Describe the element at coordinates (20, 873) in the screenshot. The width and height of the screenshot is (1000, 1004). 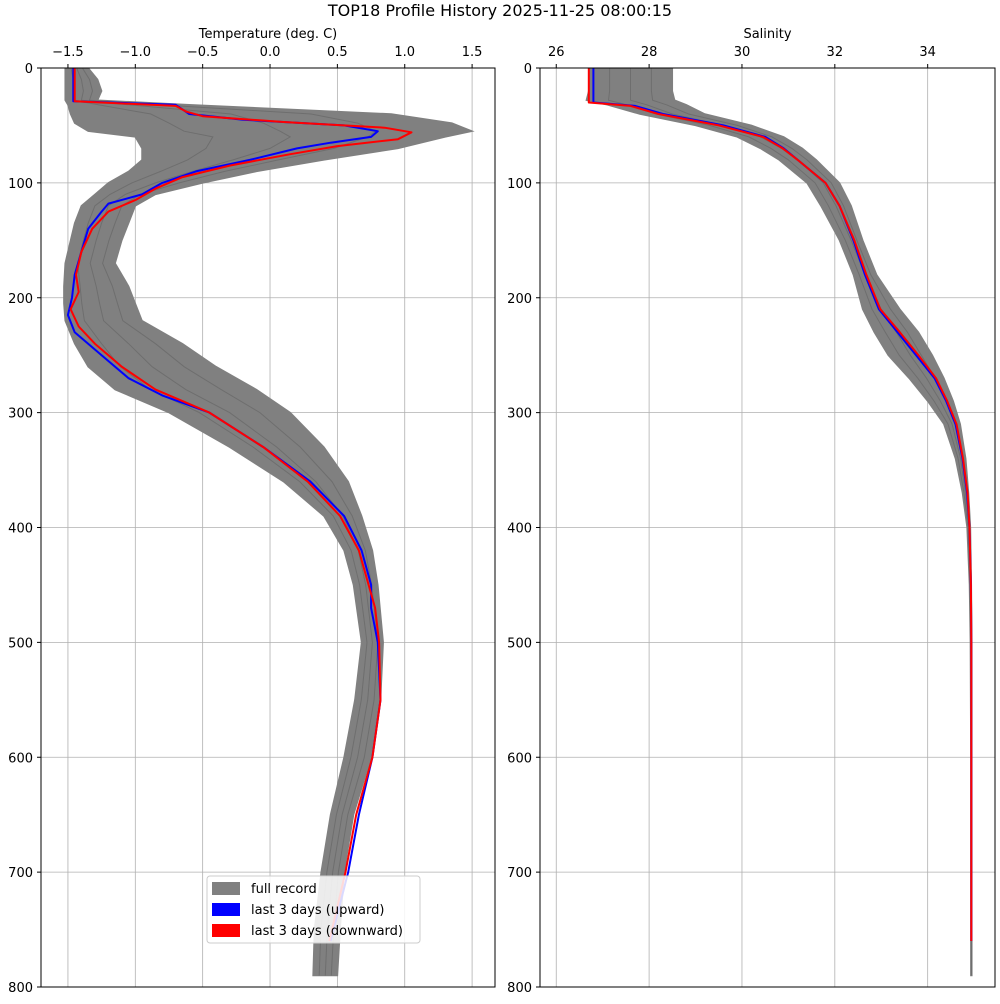
I see `temperature-ytick-label: 700` at that location.